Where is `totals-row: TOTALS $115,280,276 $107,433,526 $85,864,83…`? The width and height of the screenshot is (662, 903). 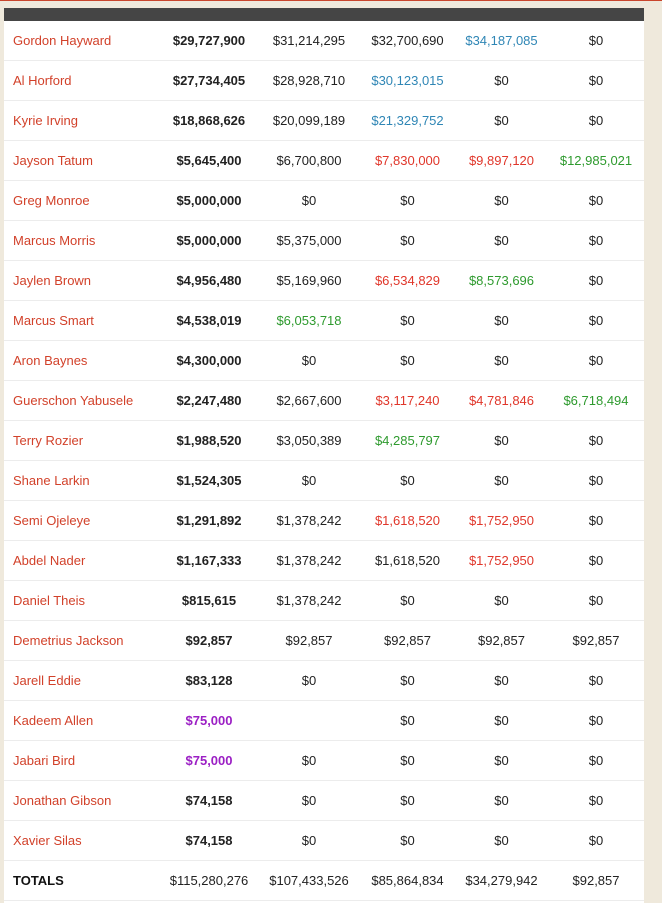
totals-row: TOTALS $115,280,276 $107,433,526 $85,864,83… is located at coordinates (324, 881).